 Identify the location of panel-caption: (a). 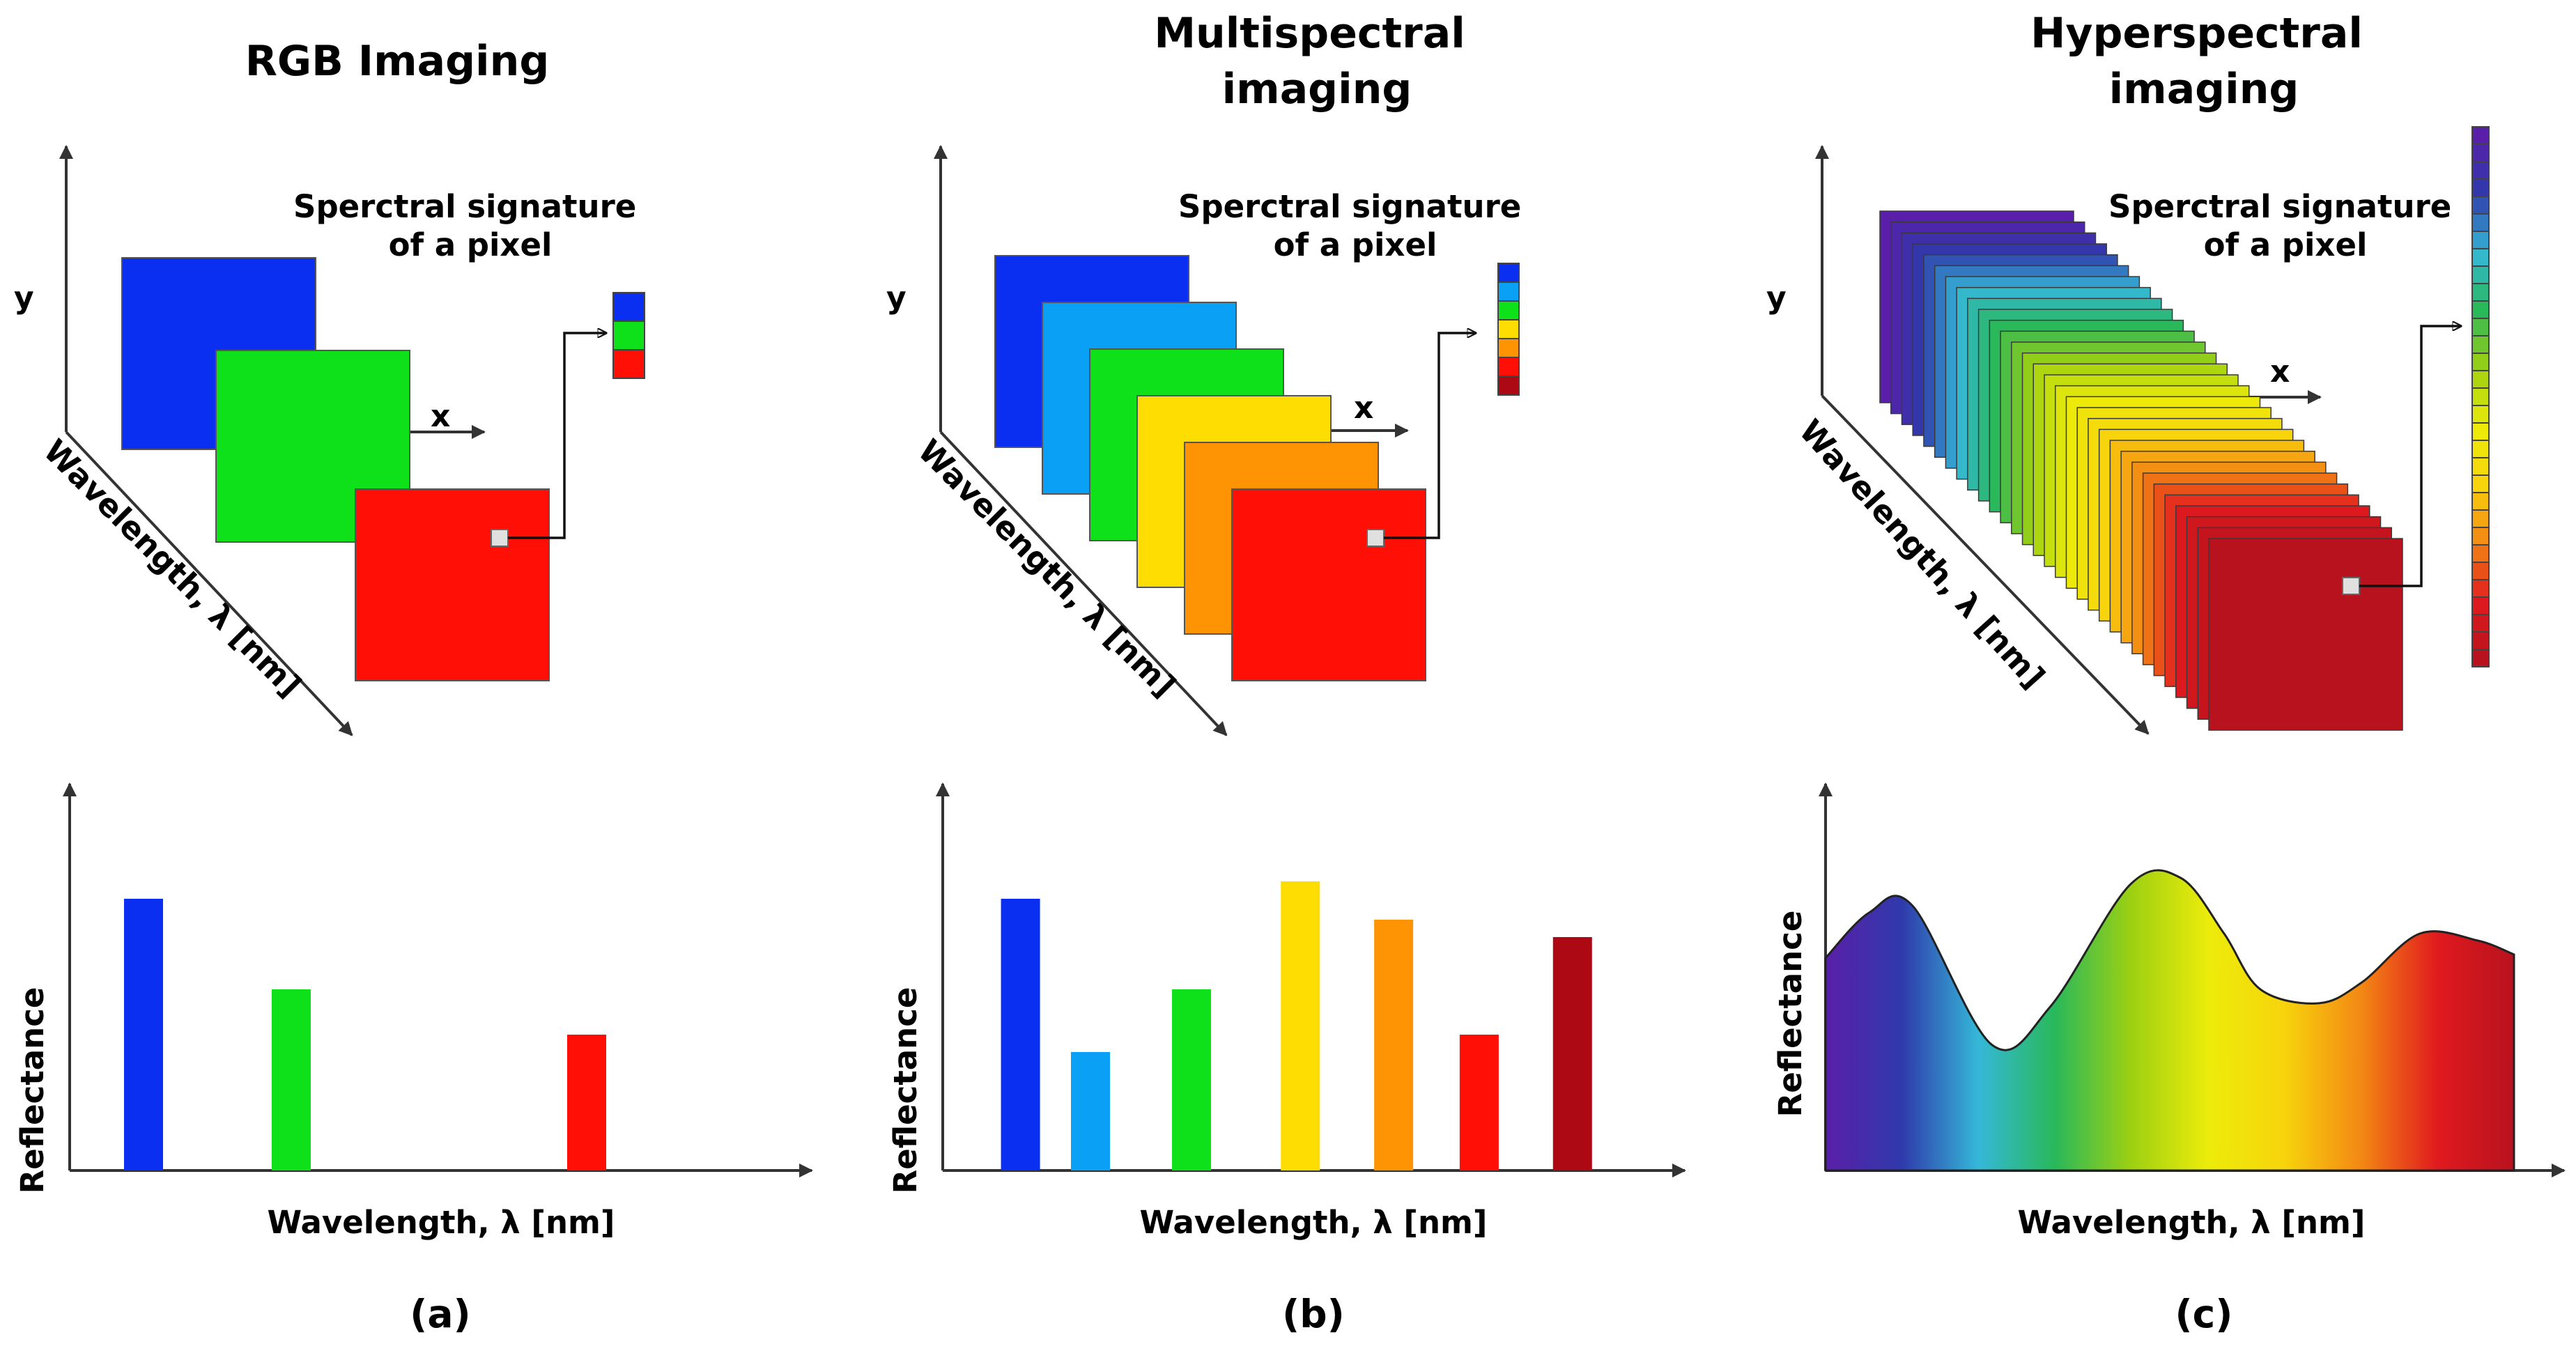
(440, 1314).